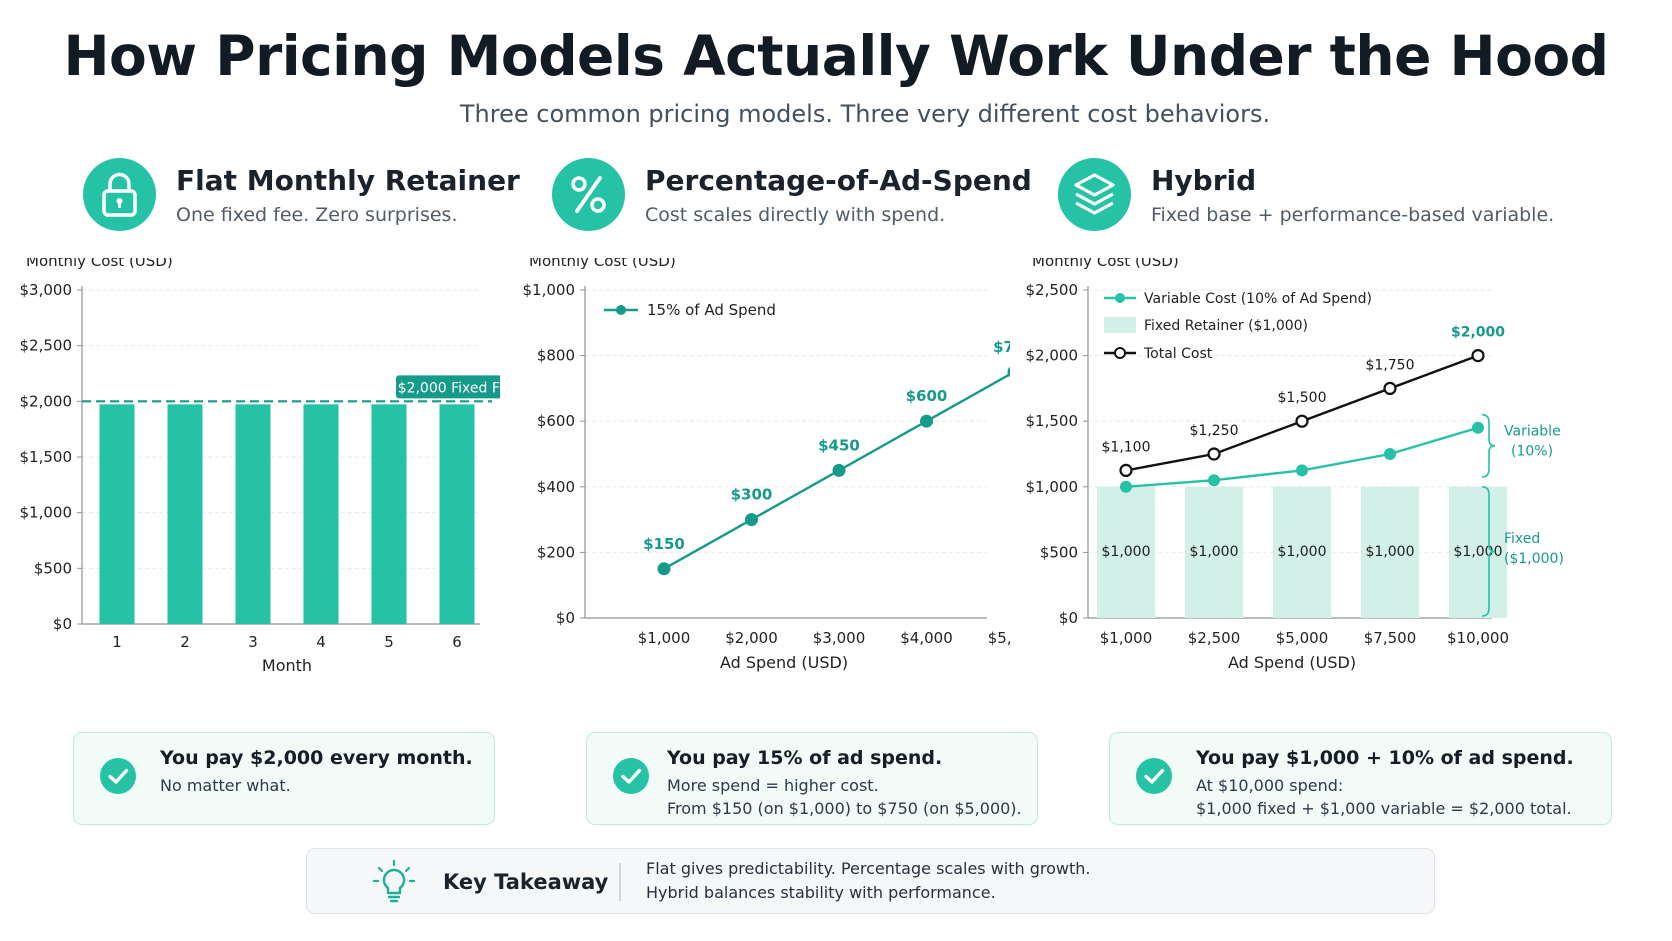 Image resolution: width=1672 pixels, height=941 pixels. I want to click on x-tick-label: $10,000, so click(1478, 638).